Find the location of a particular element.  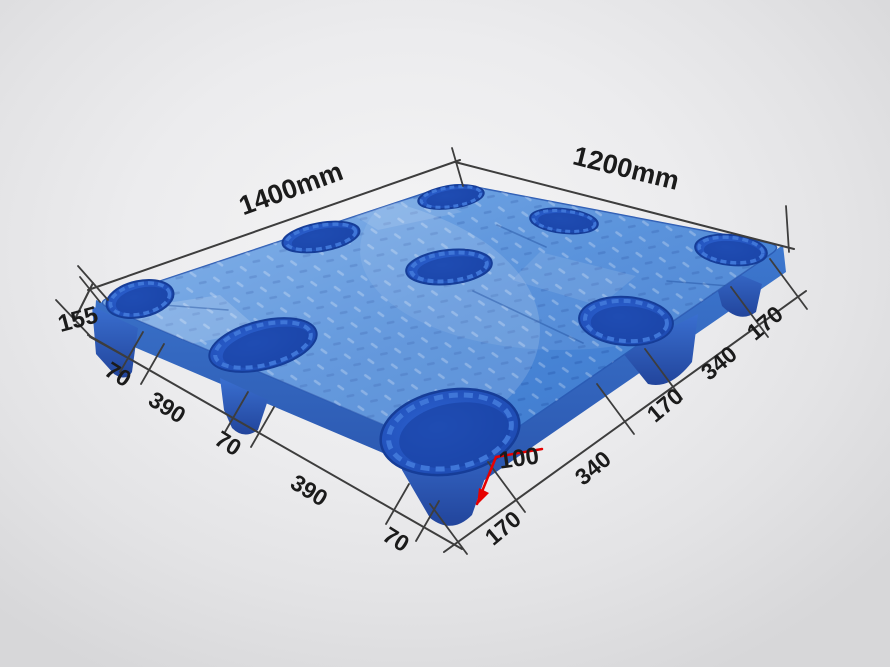

label-right-2: 170 is located at coordinates (665, 405).